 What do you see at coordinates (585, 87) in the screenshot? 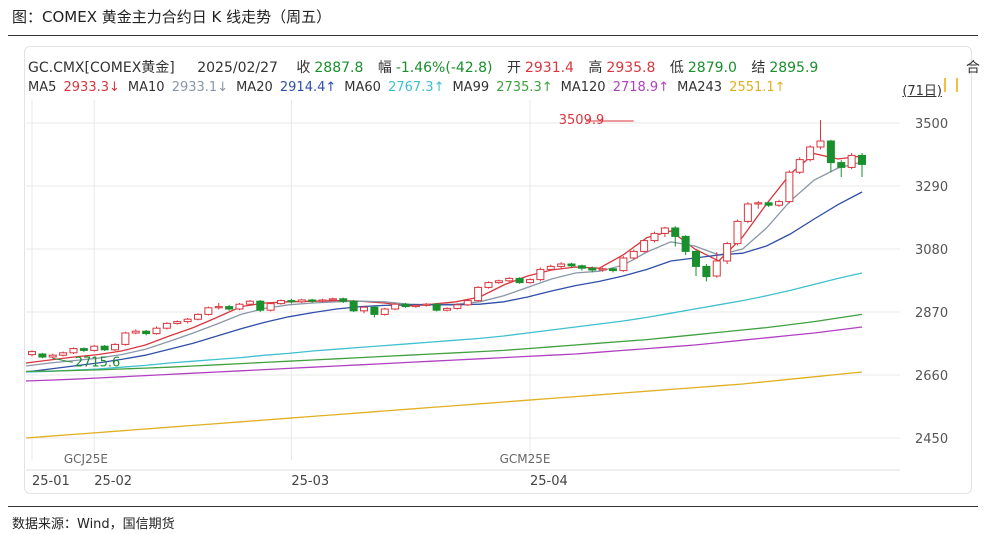
I see `ma-label-ma120: MA120` at bounding box center [585, 87].